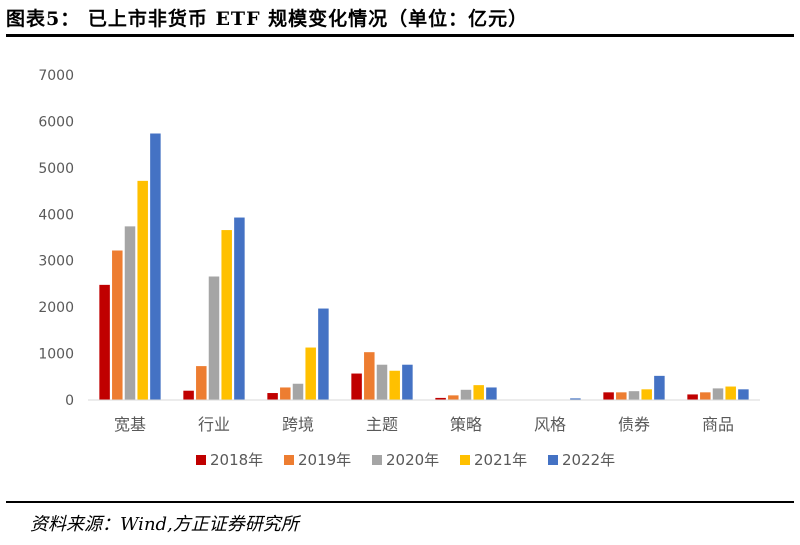  What do you see at coordinates (236, 460) in the screenshot?
I see `legend-label: 2018年` at bounding box center [236, 460].